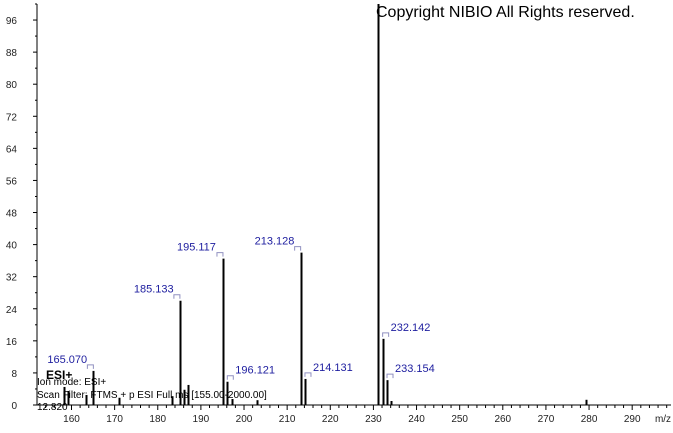  Describe the element at coordinates (373, 419) in the screenshot. I see `x-tick-label: 230` at that location.